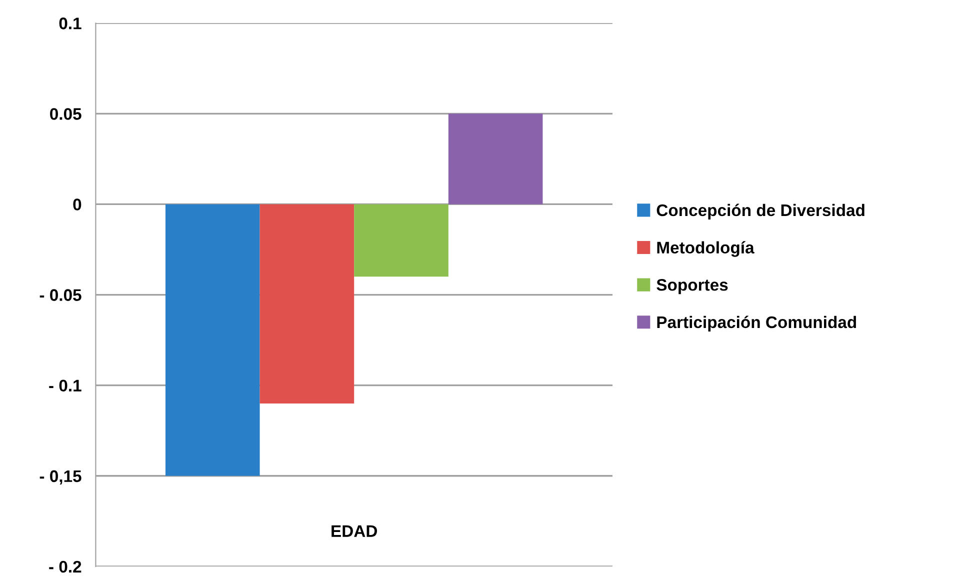 The image size is (957, 578). What do you see at coordinates (354, 531) in the screenshot?
I see `x-tick-label: EDAD` at bounding box center [354, 531].